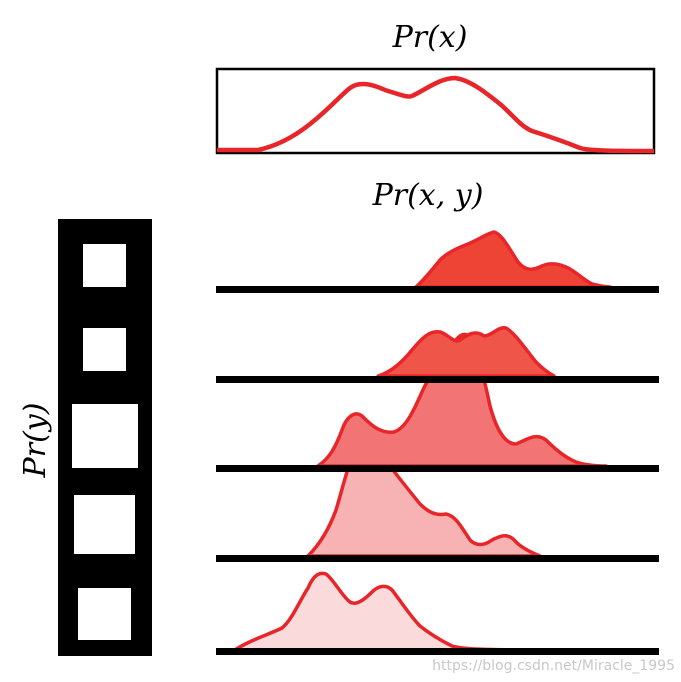 The height and width of the screenshot is (682, 681). What do you see at coordinates (428, 195) in the screenshot?
I see `pr-xy-title: Pr(x, y)` at bounding box center [428, 195].